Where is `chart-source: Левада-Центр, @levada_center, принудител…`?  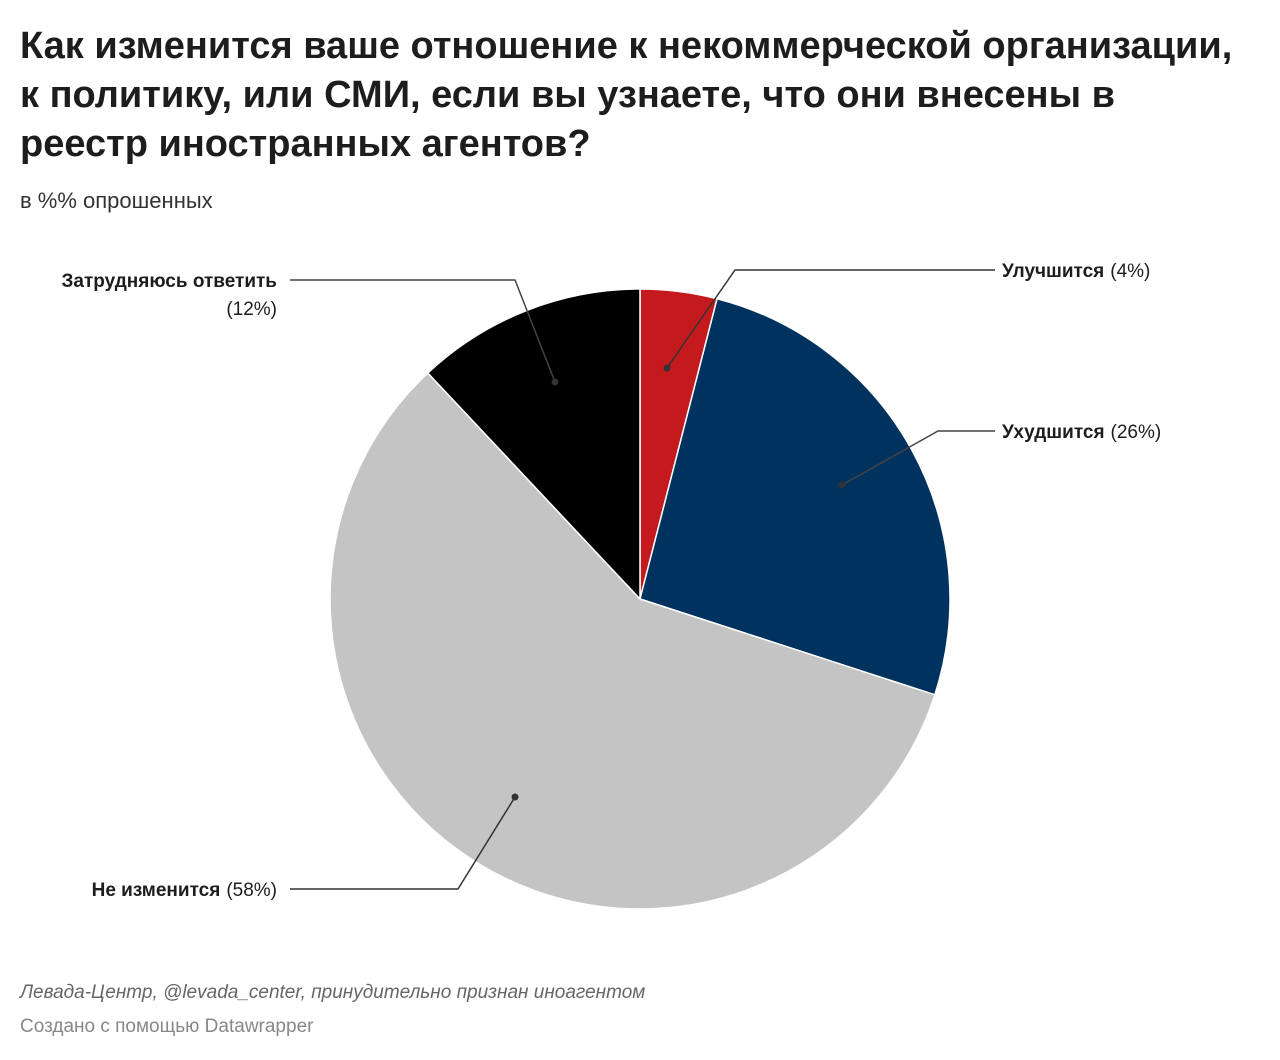
chart-source: Левада-Центр, @levada_center, принудител… is located at coordinates (333, 992).